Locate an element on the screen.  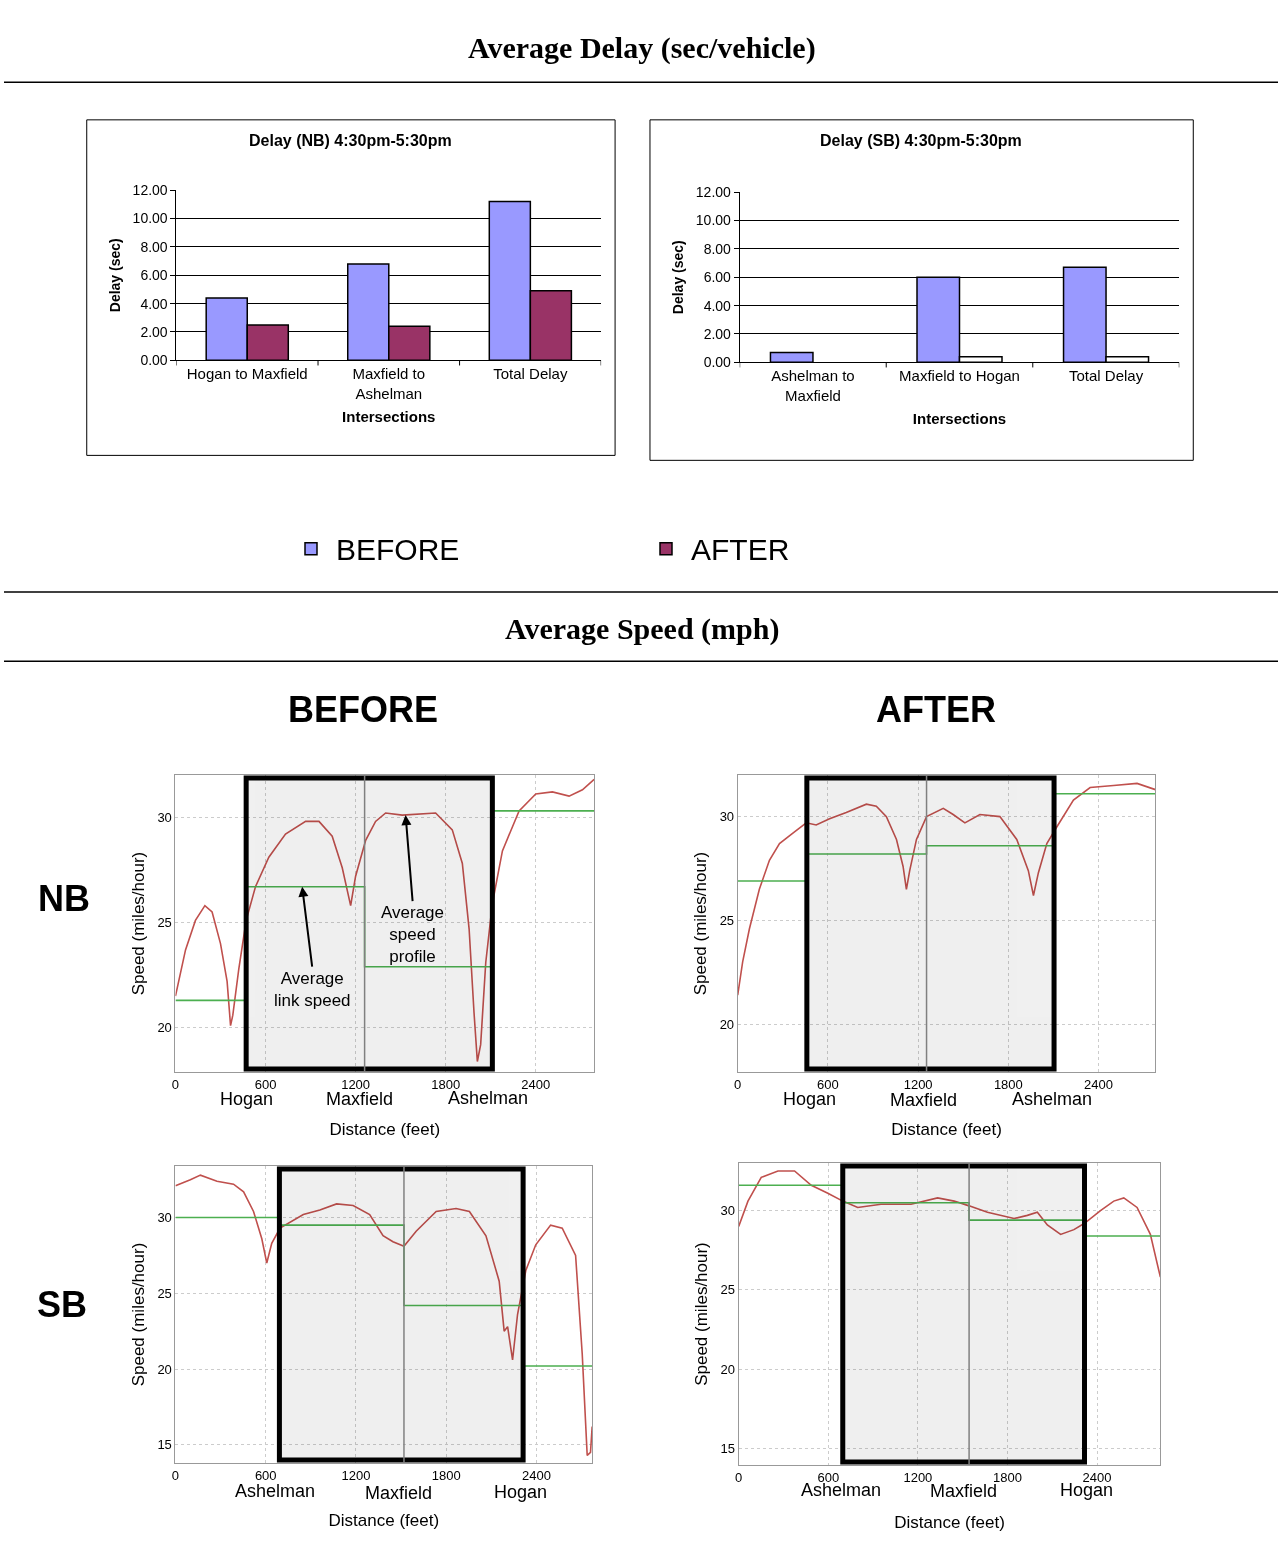
legend-label: AFTER is located at coordinates (740, 550).